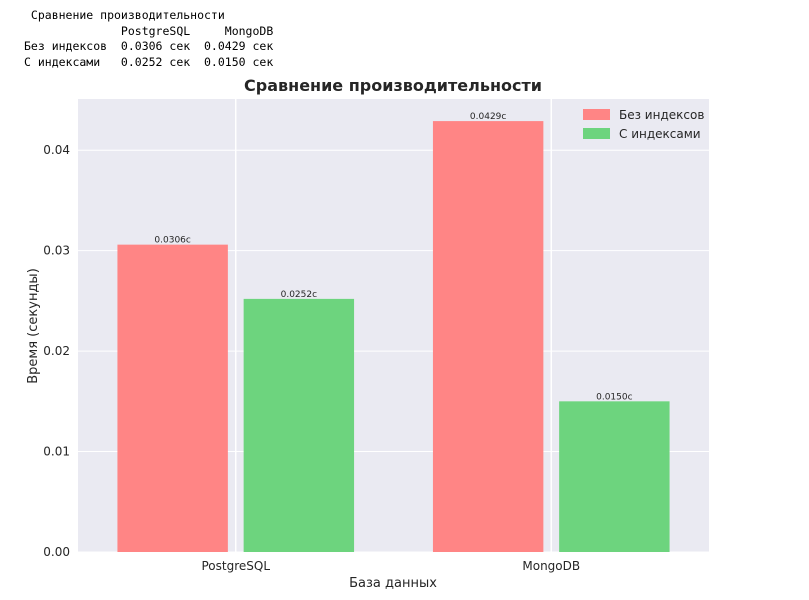 The image size is (809, 600). Describe the element at coordinates (56, 251) in the screenshot. I see `y-tick-label: 0.03` at that location.